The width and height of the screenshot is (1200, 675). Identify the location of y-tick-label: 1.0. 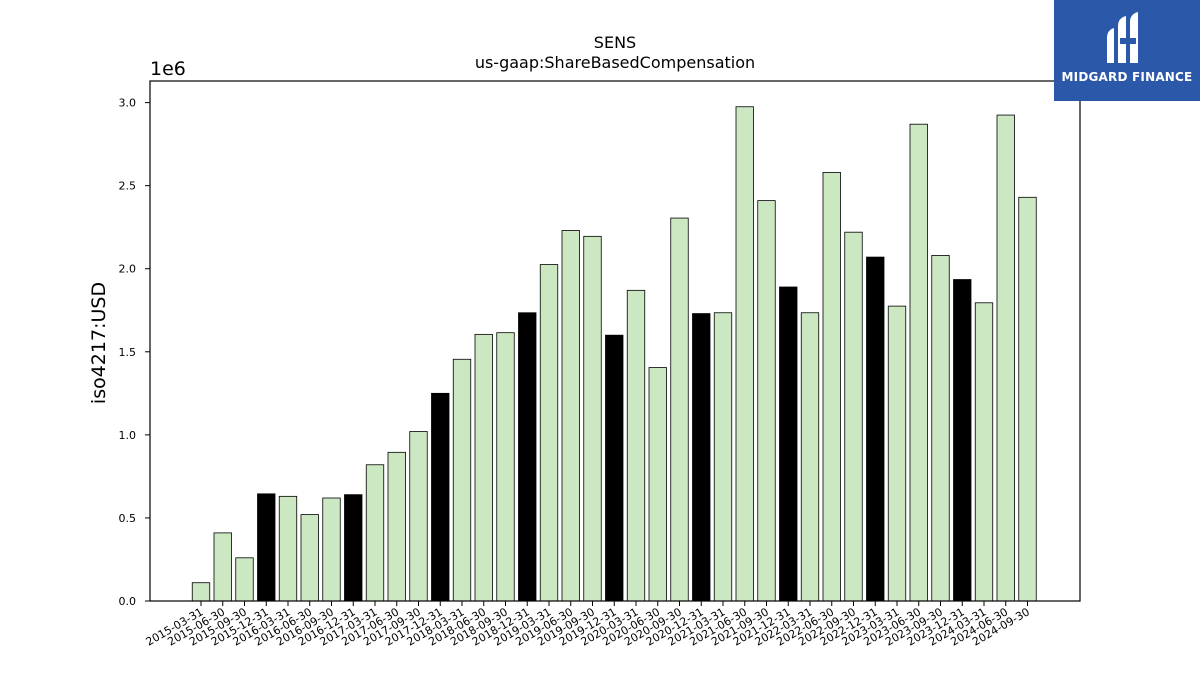
(128, 435).